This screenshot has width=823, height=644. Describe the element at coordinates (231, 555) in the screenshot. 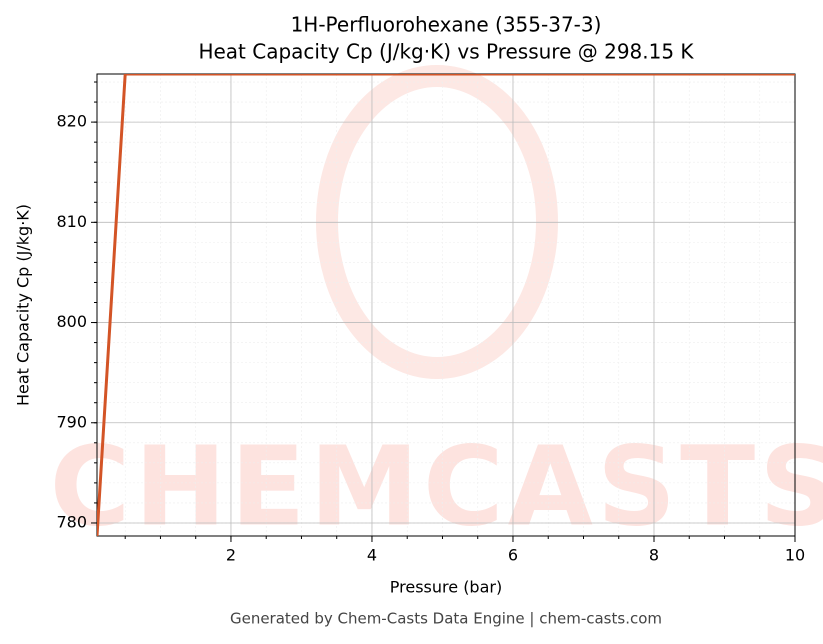

I see `x-tick-label: 2` at that location.